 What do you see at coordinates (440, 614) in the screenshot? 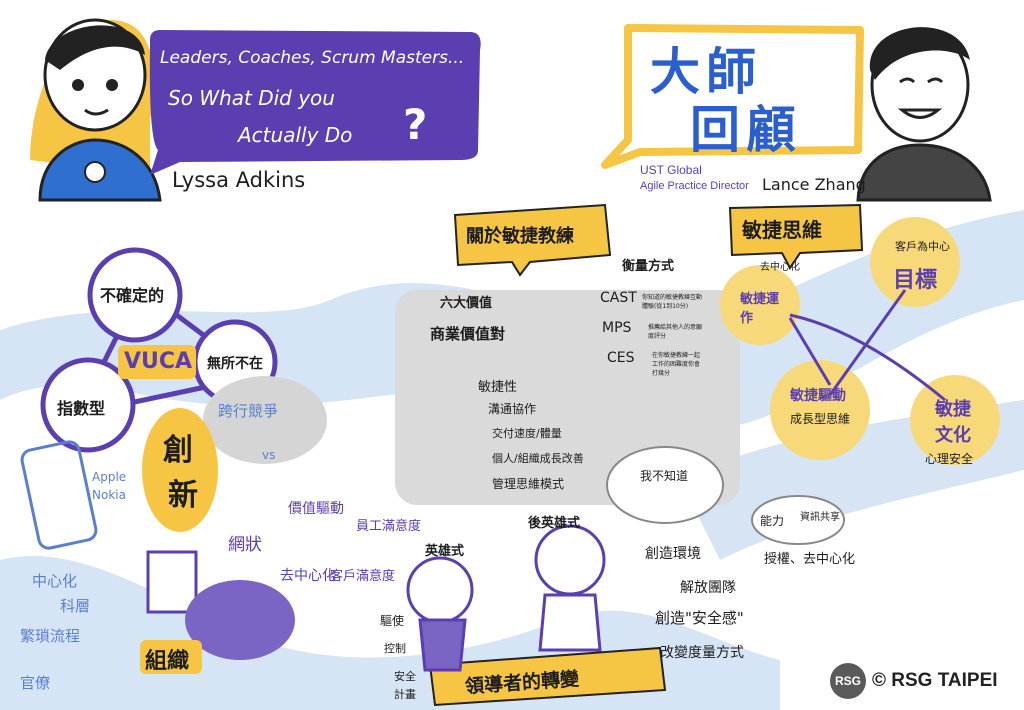
I see `hero-figure` at bounding box center [440, 614].